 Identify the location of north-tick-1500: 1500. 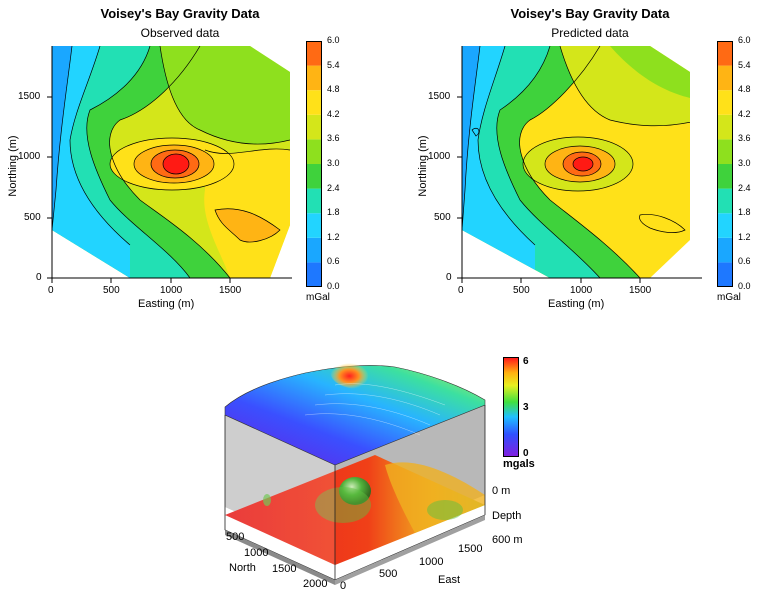
(284, 569).